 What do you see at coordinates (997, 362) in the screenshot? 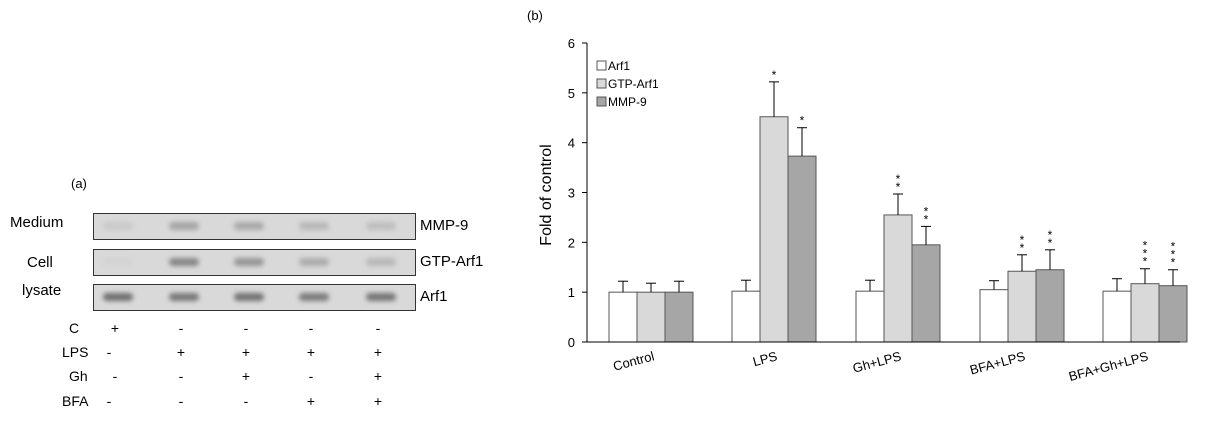
I see `x-tick-label: BFA+LPS` at bounding box center [997, 362].